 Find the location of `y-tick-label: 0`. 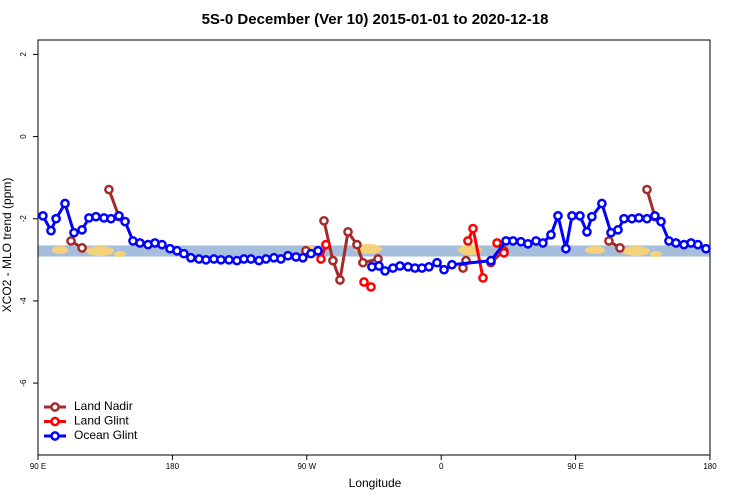

y-tick-label: 0 is located at coordinates (23, 136).